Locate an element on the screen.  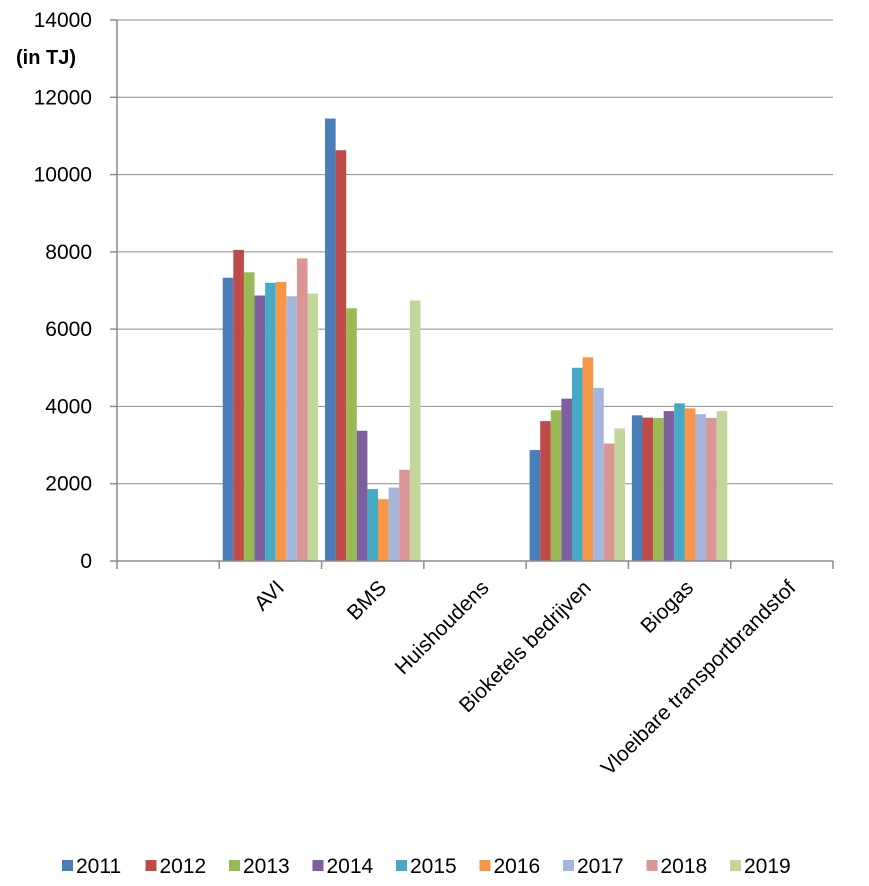
y-unit-label: (in TJ) is located at coordinates (46, 58).